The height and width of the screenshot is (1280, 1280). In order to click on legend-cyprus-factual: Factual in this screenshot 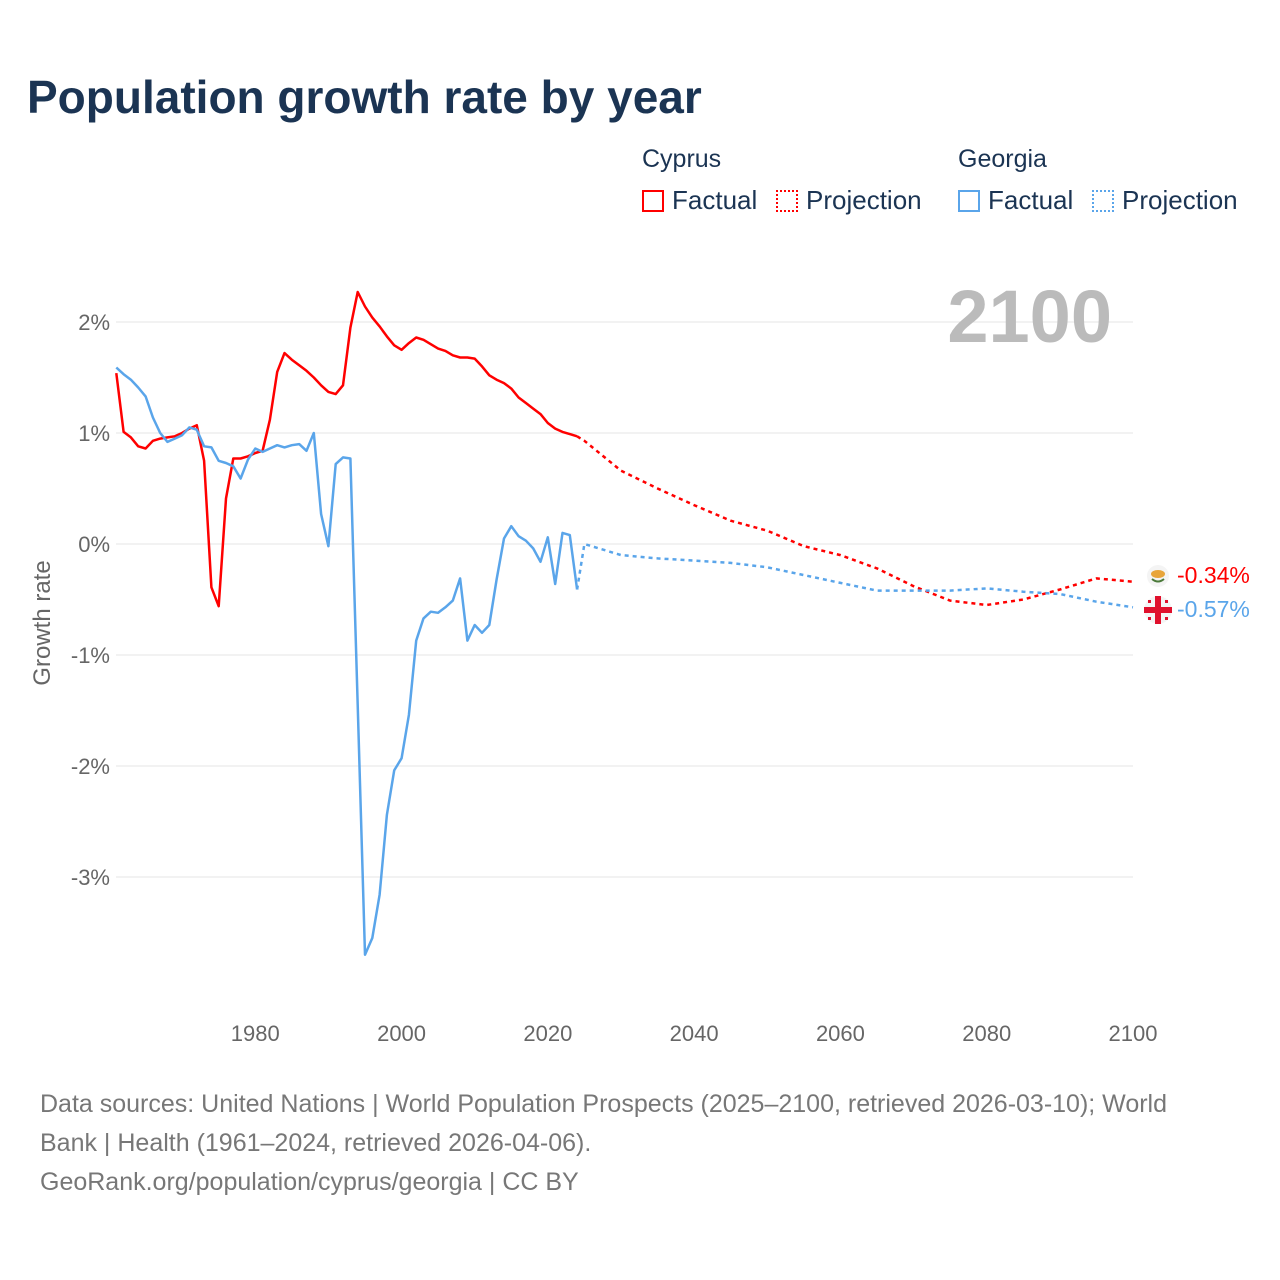, I will do `click(699, 200)`.